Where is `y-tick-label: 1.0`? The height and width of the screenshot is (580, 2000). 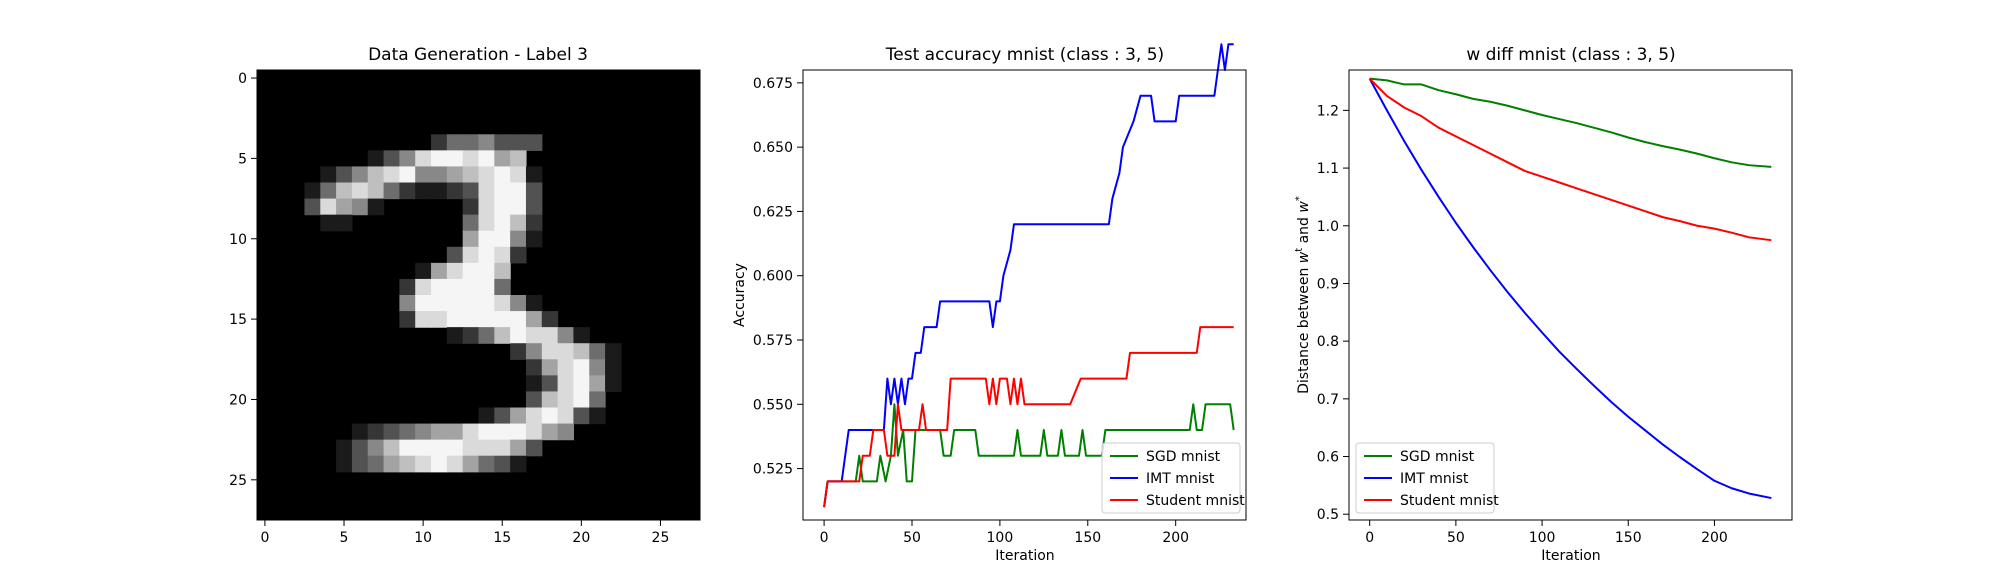 y-tick-label: 1.0 is located at coordinates (1328, 227).